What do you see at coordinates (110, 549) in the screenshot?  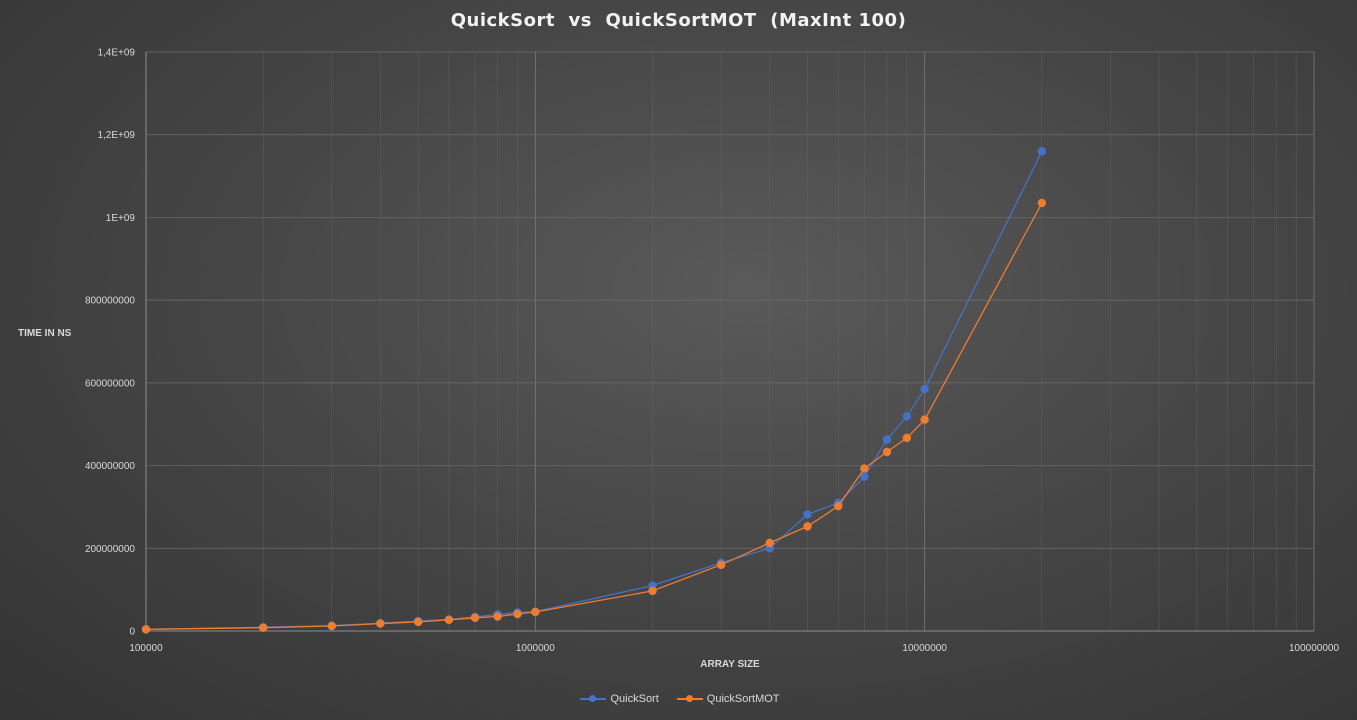 I see `y-tick-label: 200000000` at bounding box center [110, 549].